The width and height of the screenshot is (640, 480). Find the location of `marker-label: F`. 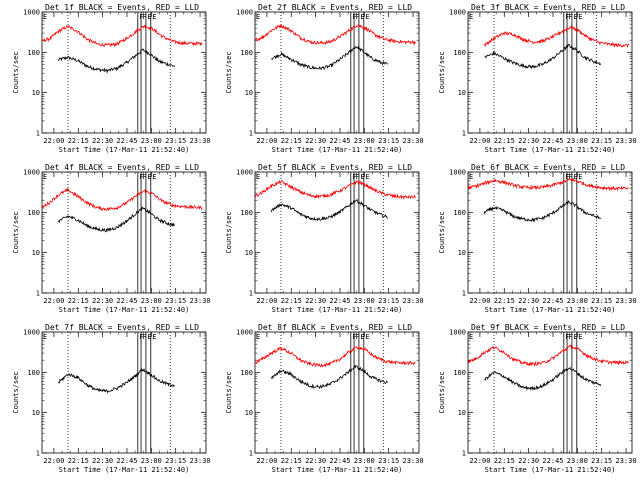

marker-label: F is located at coordinates (571, 177).